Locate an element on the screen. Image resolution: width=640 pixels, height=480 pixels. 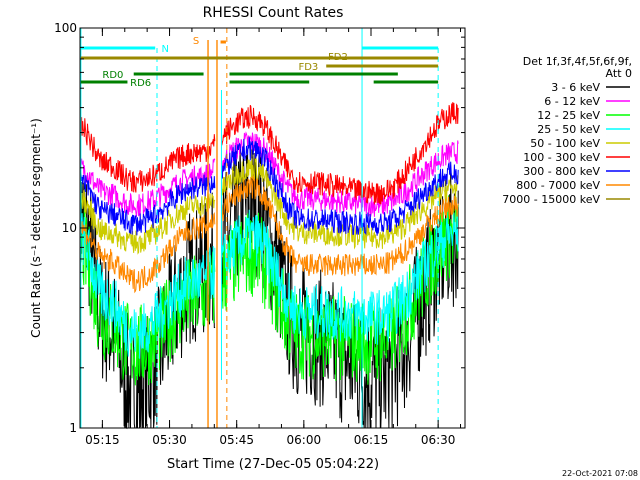
legend-entry-label: 12 - 25 keV is located at coordinates (568, 115).